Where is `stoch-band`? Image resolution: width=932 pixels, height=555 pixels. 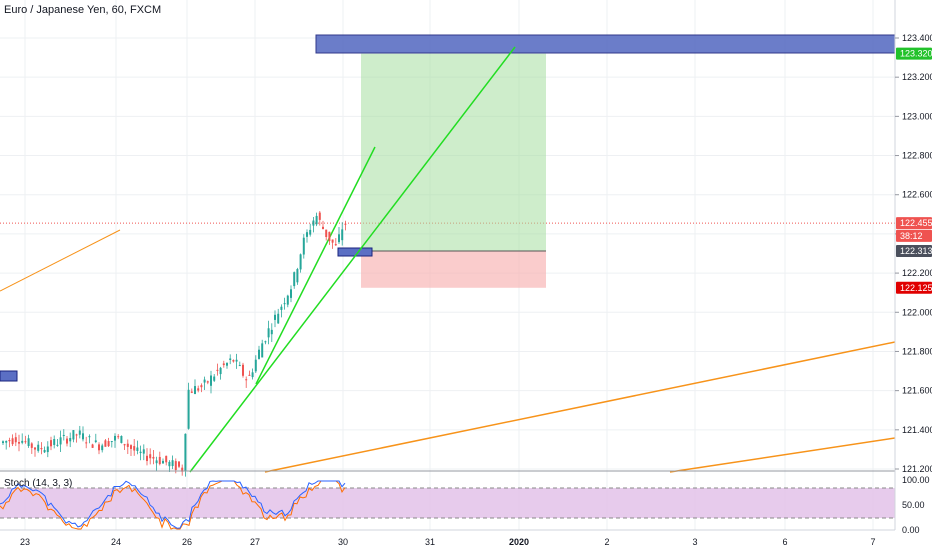
stoch-band is located at coordinates (447, 503).